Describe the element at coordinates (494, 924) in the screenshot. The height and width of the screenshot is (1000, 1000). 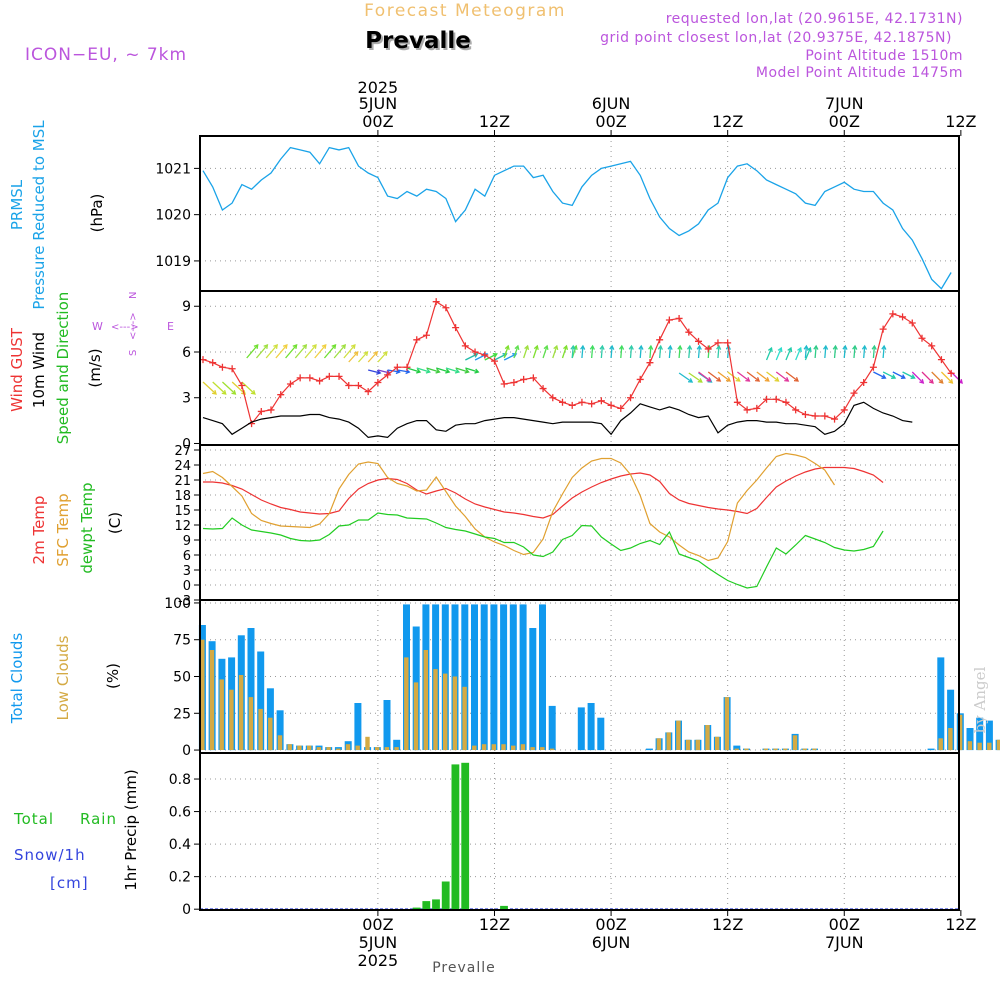
I see `bottom-time-label: 12Z` at that location.